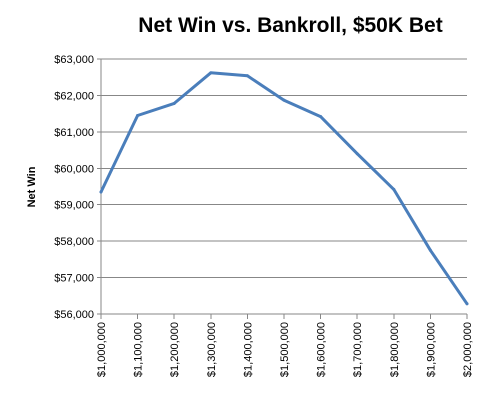 This screenshot has height=402, width=485. What do you see at coordinates (248, 349) in the screenshot?
I see `x-tick-label: $1,400,000` at bounding box center [248, 349].